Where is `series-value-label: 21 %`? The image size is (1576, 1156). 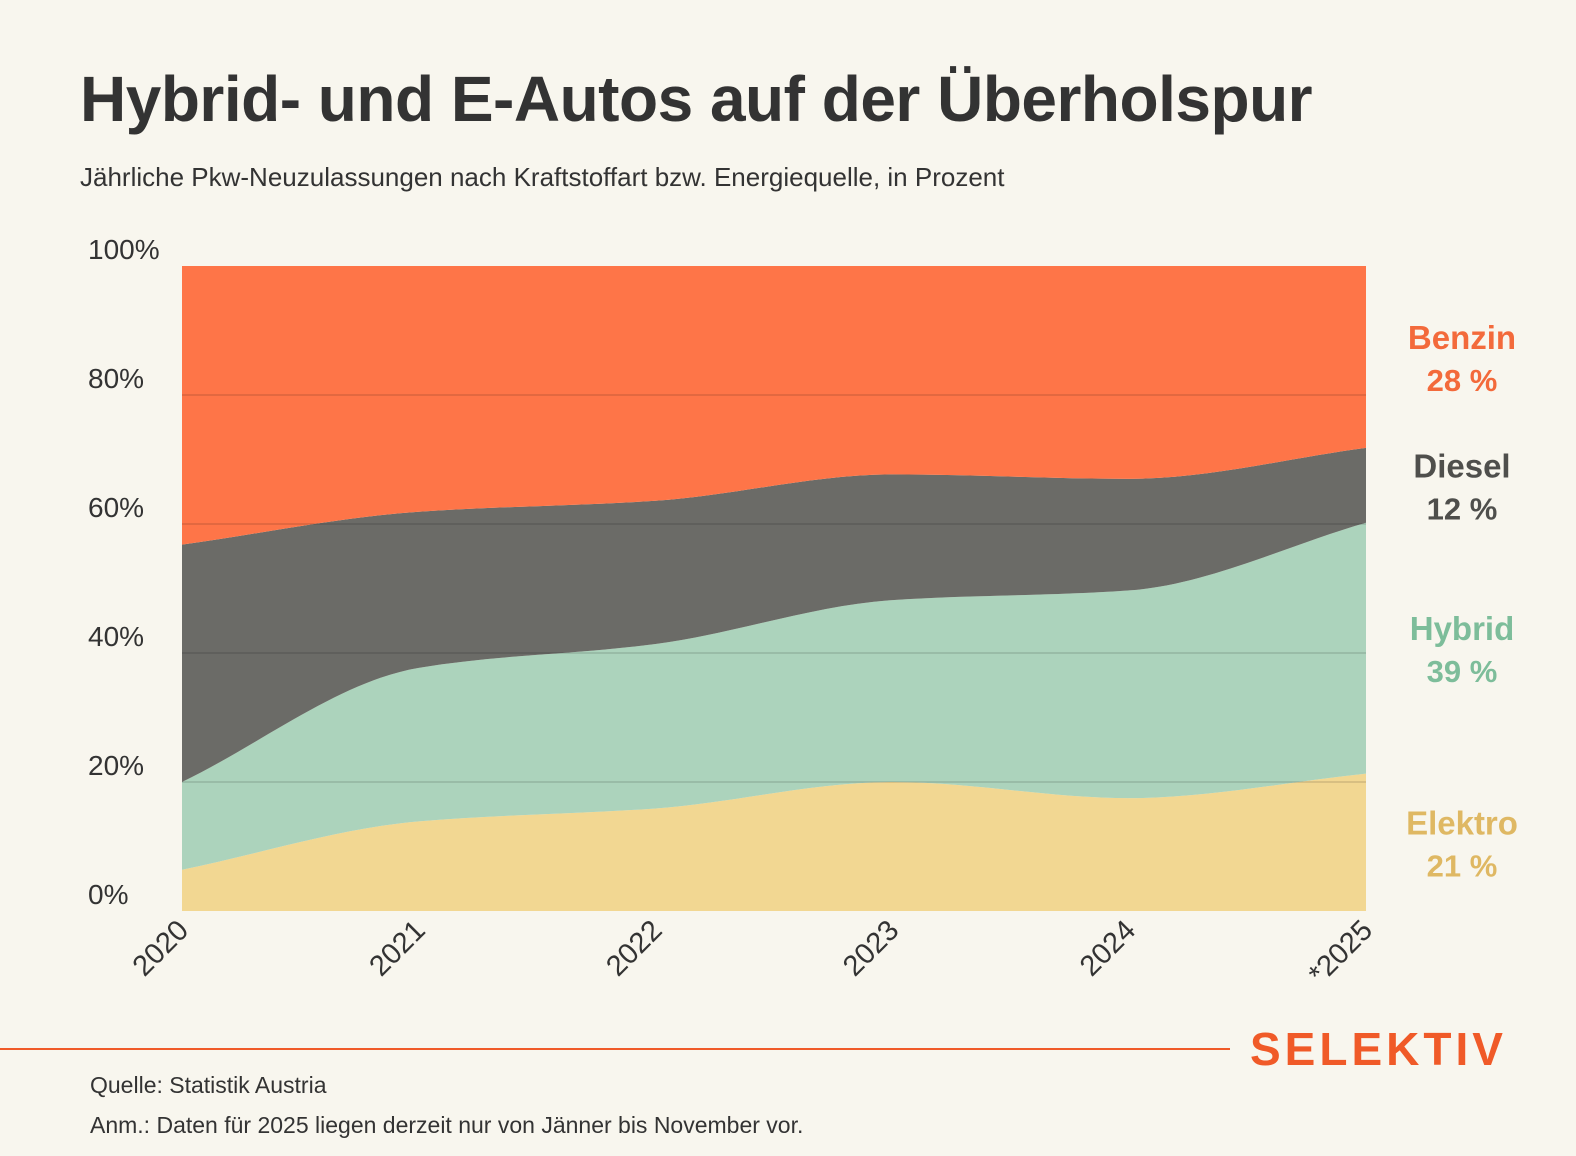
series-value-label: 21 % is located at coordinates (1462, 865).